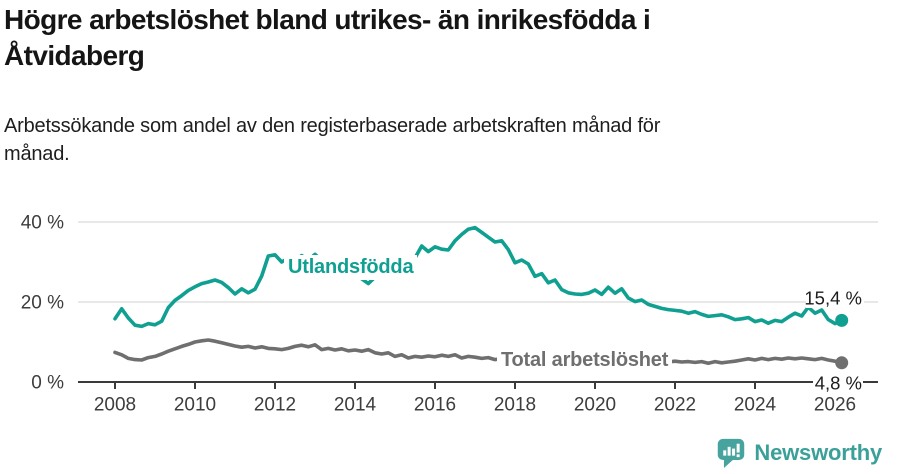 The image size is (900, 474). Describe the element at coordinates (435, 405) in the screenshot. I see `x-tick-label: 2016` at that location.